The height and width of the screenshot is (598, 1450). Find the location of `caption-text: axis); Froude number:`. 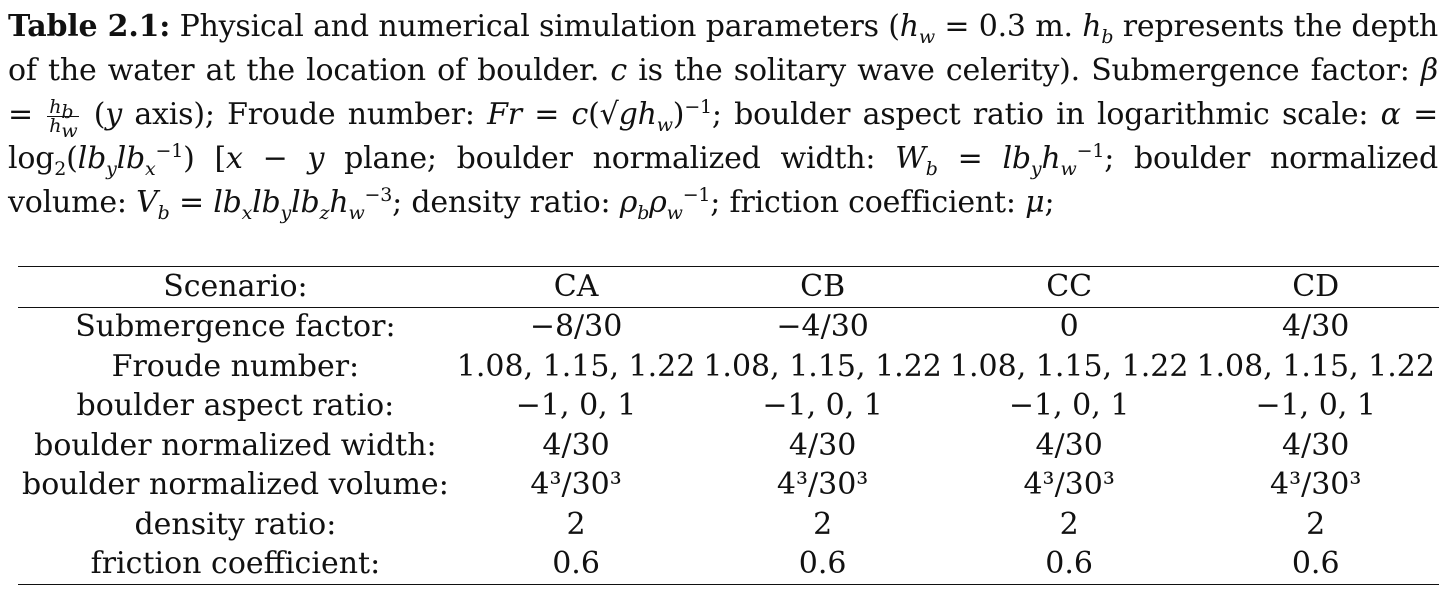

caption-text: axis); Froude number: is located at coordinates (305, 114).